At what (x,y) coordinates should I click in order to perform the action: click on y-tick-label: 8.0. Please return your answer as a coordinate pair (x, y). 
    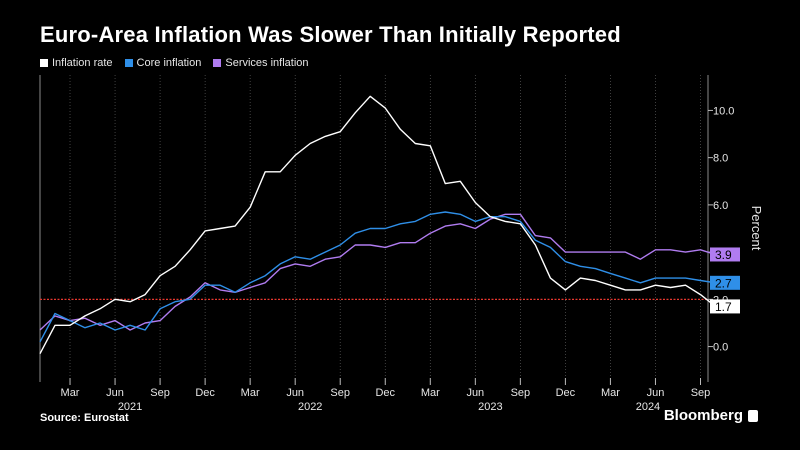
    Looking at the image, I should click on (720, 159).